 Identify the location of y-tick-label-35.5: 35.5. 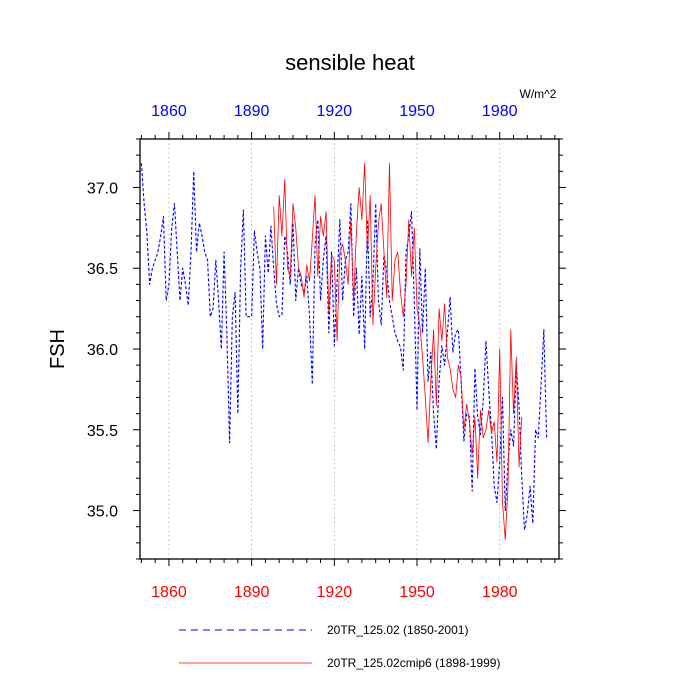
(102, 431).